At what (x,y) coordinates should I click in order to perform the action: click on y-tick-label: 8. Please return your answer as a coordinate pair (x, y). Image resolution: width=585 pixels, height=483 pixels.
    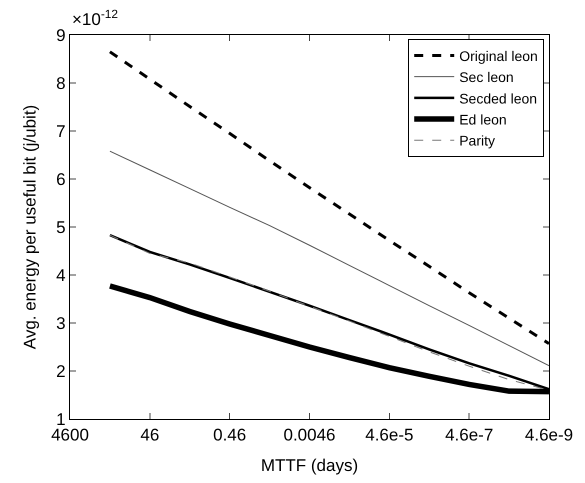
    Looking at the image, I should click on (61, 83).